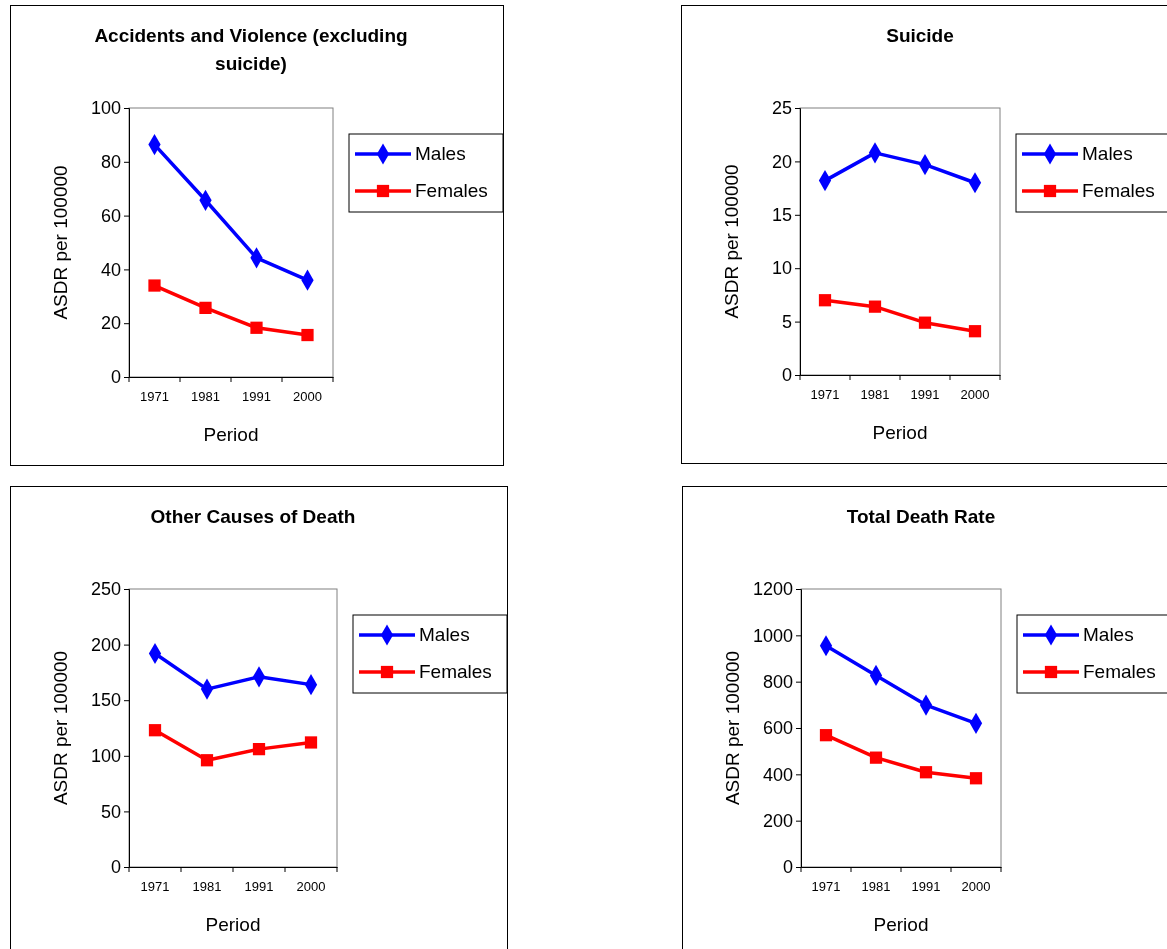 The image size is (1167, 949). What do you see at coordinates (110, 215) in the screenshot?
I see `y-tick-label: 60` at bounding box center [110, 215].